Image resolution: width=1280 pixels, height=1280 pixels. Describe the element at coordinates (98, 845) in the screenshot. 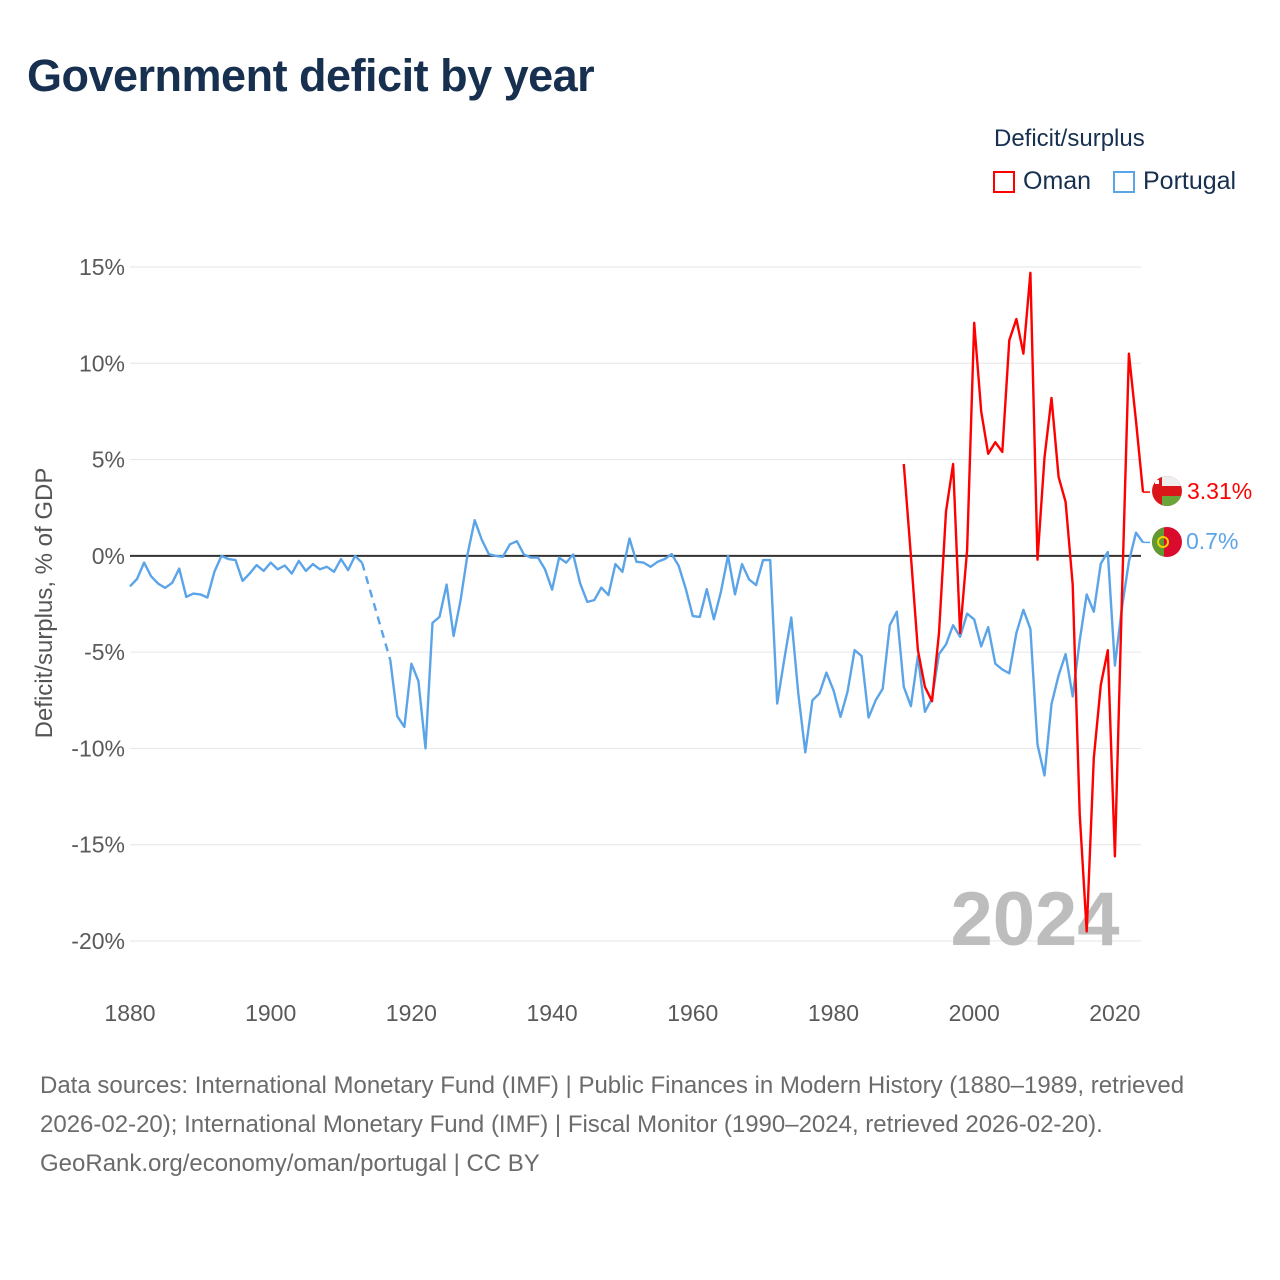

I see `y-tick-label: -15%` at that location.